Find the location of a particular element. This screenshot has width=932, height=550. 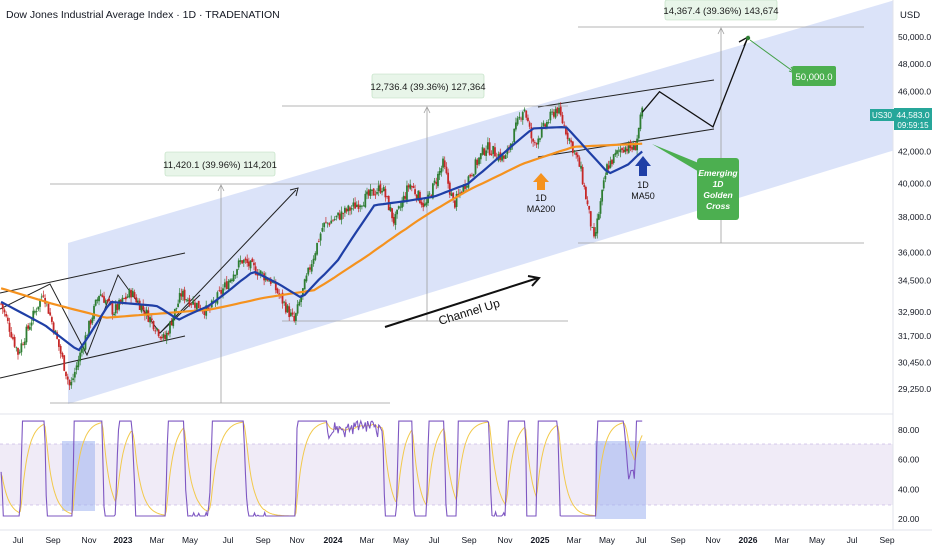

golden-cross-box is located at coordinates (718, 189).